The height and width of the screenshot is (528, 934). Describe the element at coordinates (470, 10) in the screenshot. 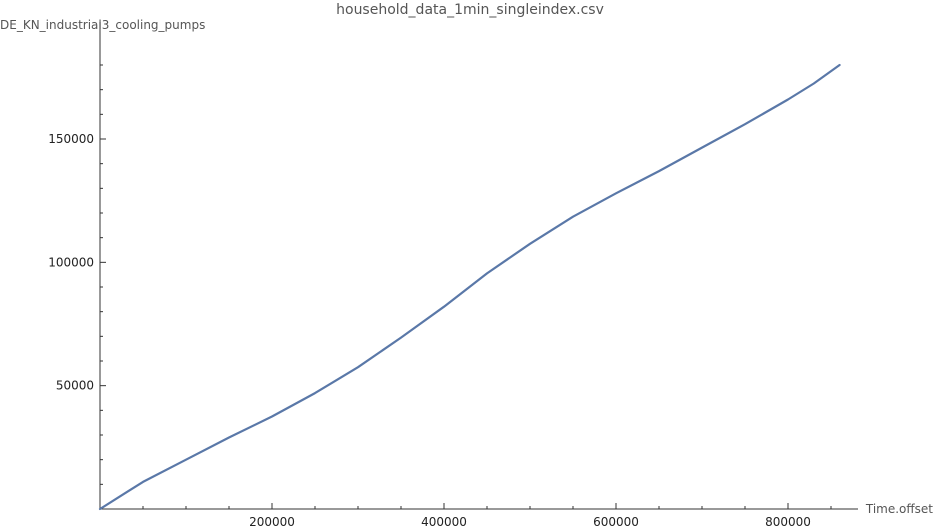

I see `chart-title: household_data_1min_singleindex.csv` at that location.